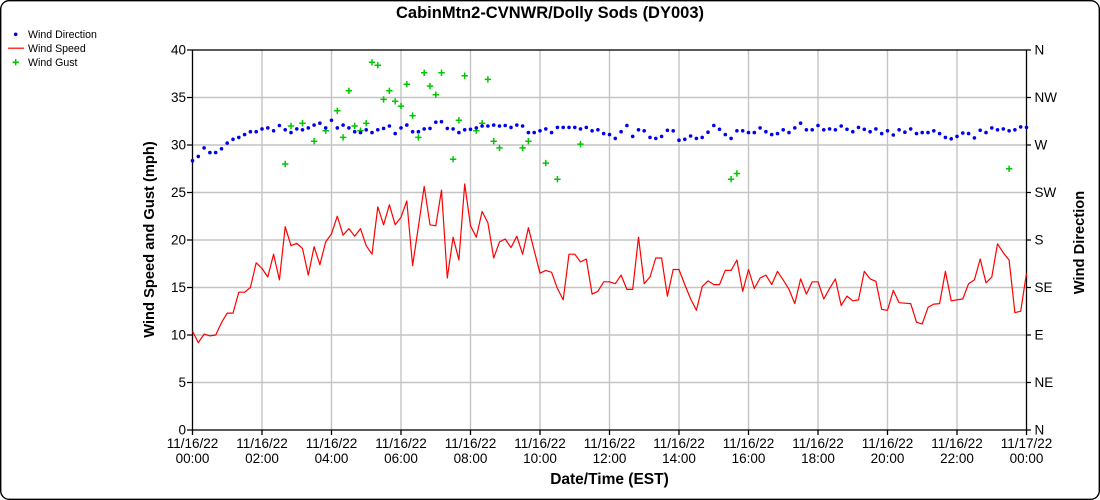 The image size is (1100, 500). What do you see at coordinates (57, 49) in the screenshot?
I see `svg-text: Wind Speed` at bounding box center [57, 49].